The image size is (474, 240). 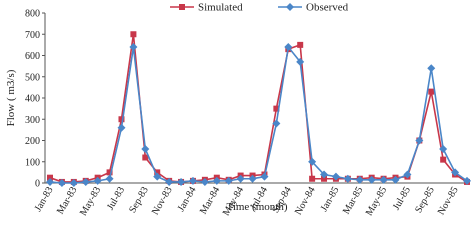 I want to click on x-tick-label: Mar-83, so click(x=67, y=200).